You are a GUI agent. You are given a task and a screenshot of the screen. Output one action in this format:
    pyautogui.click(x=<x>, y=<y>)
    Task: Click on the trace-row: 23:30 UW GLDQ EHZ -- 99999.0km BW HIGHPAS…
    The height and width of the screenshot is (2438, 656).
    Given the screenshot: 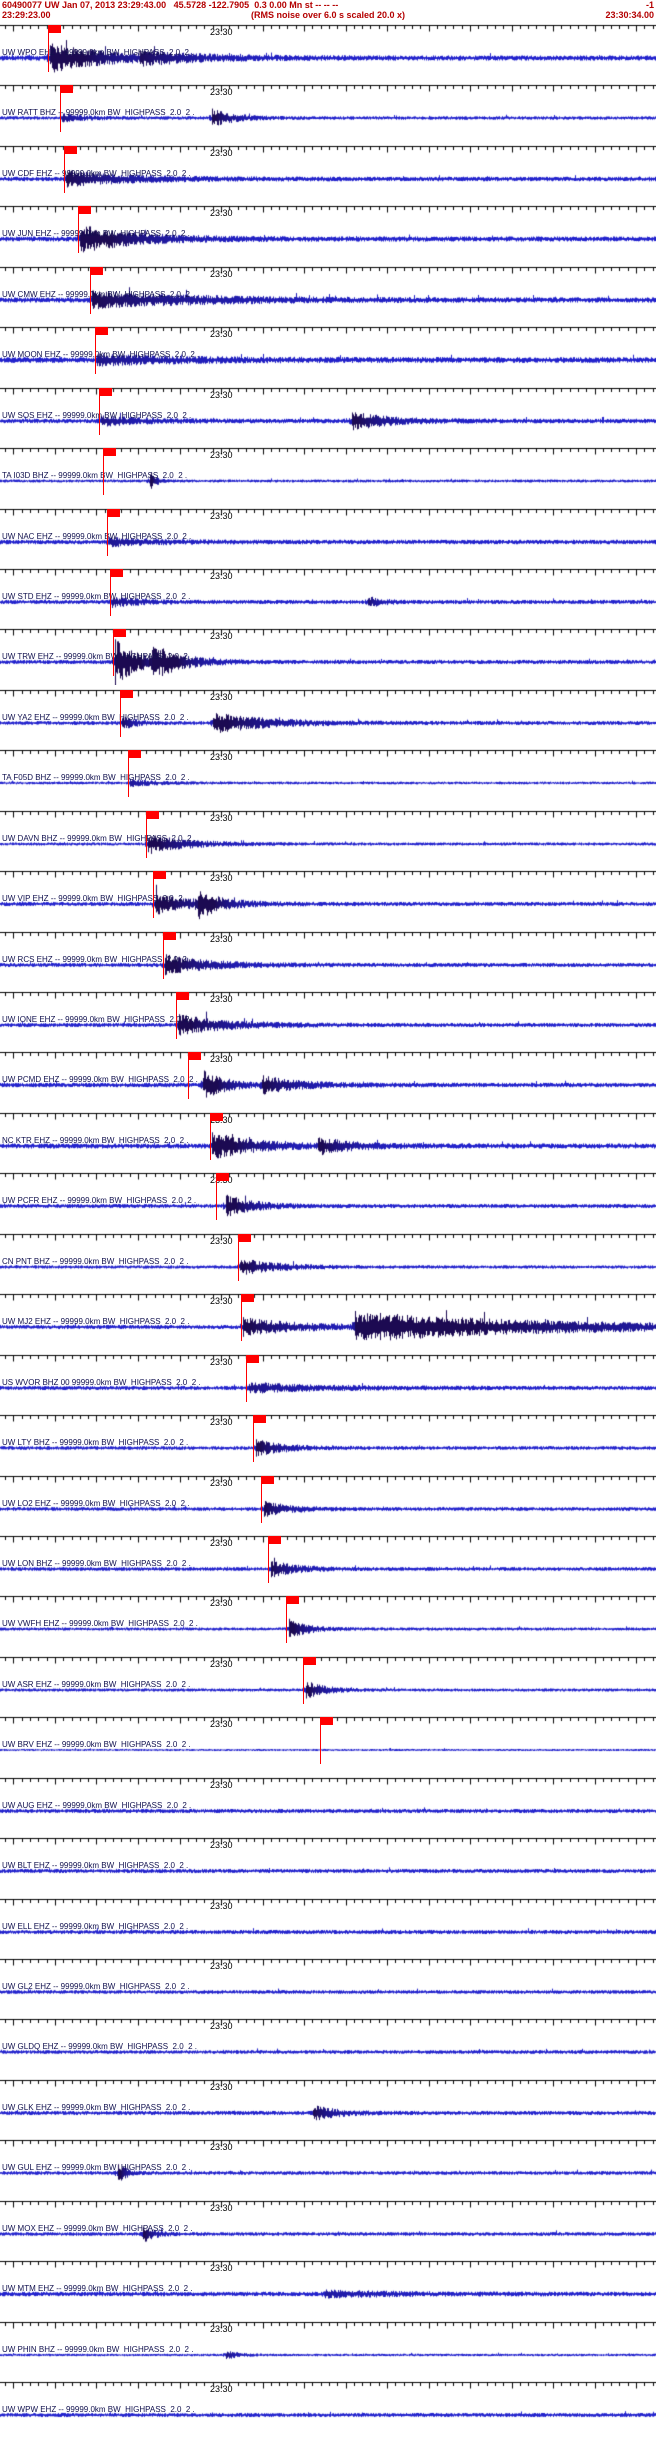 What is the action you would take?
    pyautogui.click(x=328, y=2045)
    